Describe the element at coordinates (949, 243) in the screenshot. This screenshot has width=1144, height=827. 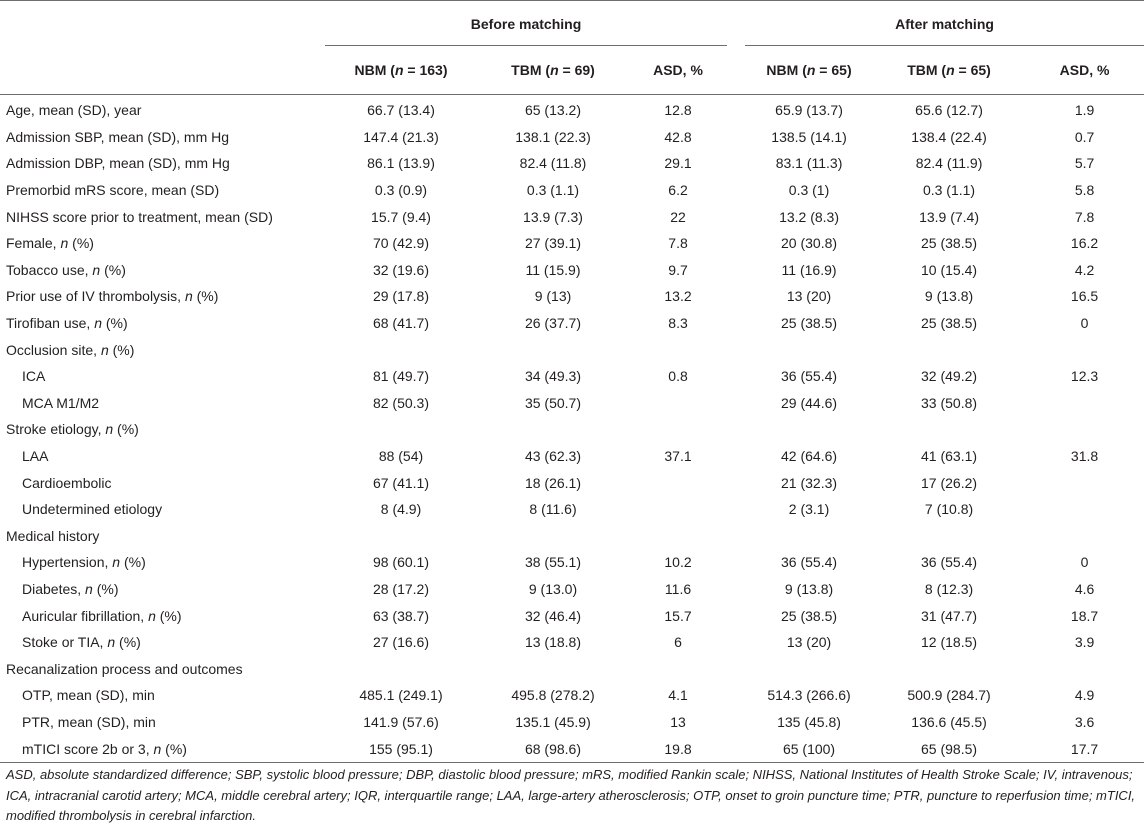
I see `cell-tbm-after: 25 (38.5)` at that location.